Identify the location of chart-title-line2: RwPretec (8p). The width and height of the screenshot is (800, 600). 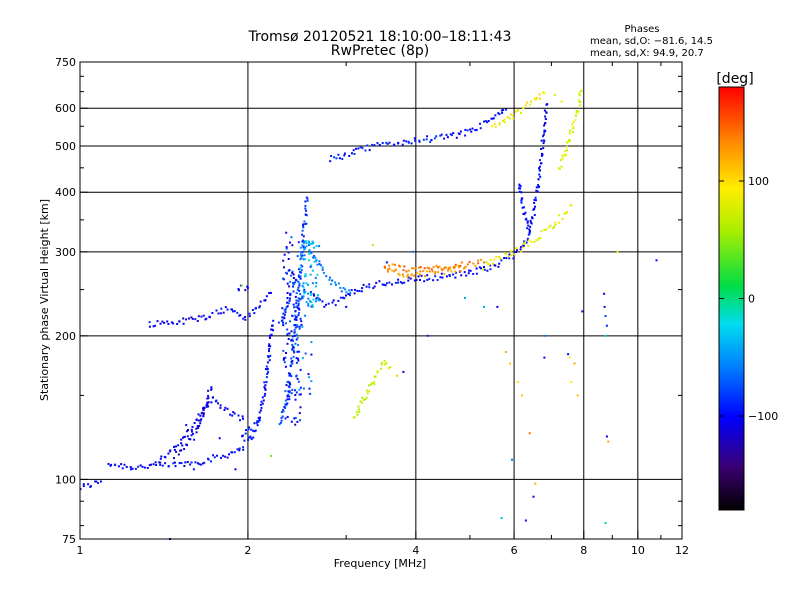
(380, 51).